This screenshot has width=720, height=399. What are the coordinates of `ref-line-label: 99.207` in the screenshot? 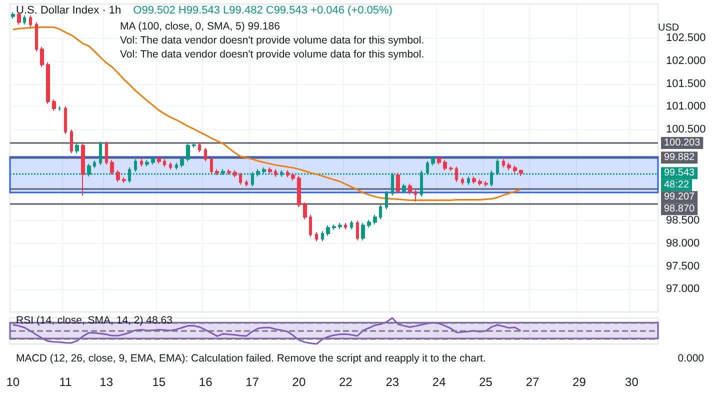 It's located at (680, 197).